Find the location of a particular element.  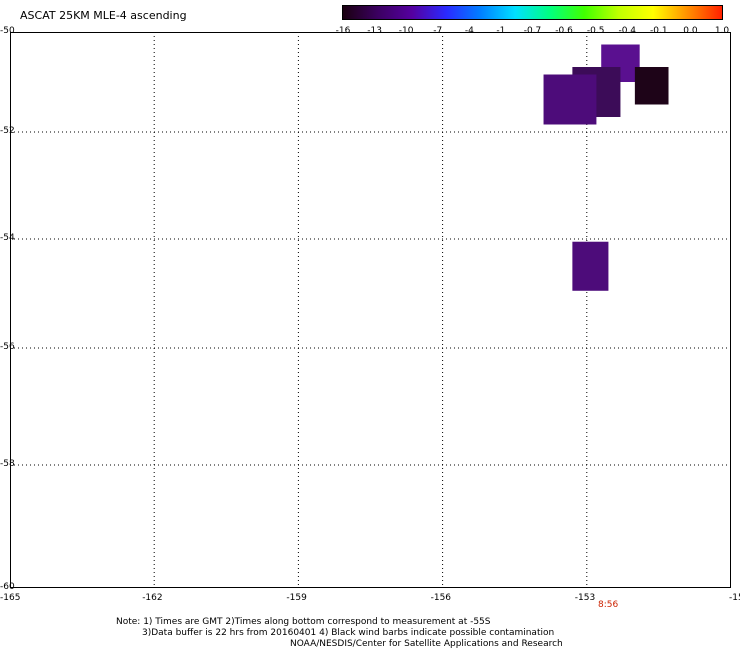

latitude-label: -60 is located at coordinates (7, 587).